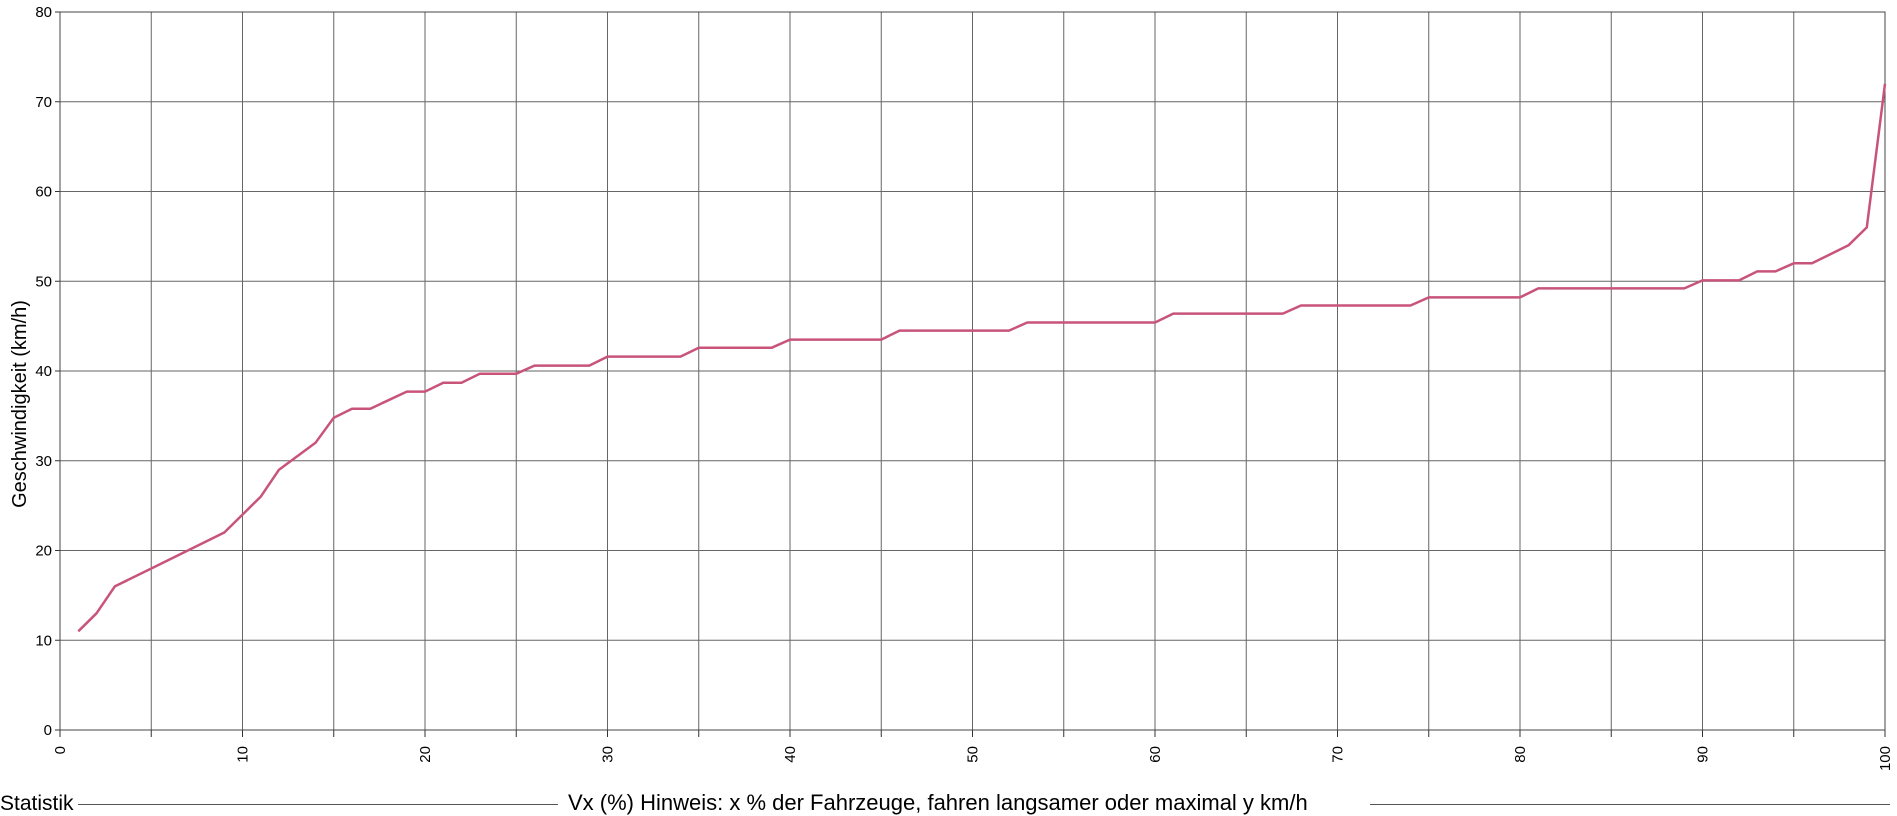  I want to click on statistik-section-label: Statistik, so click(37, 803).